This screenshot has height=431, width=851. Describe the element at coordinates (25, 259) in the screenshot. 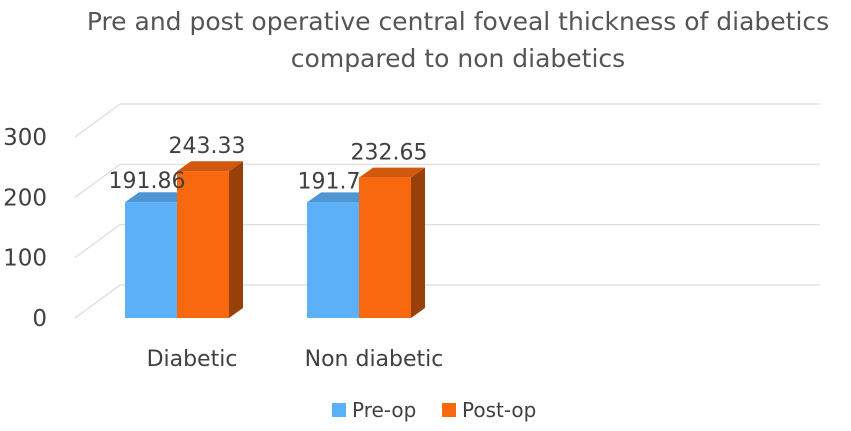

I see `y-tick-label: 100` at that location.